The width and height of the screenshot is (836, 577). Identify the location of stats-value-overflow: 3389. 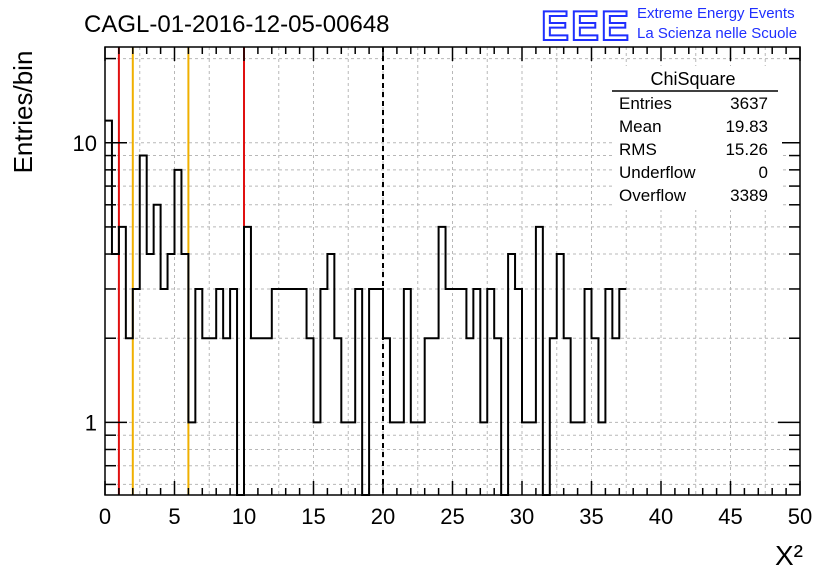
(749, 195).